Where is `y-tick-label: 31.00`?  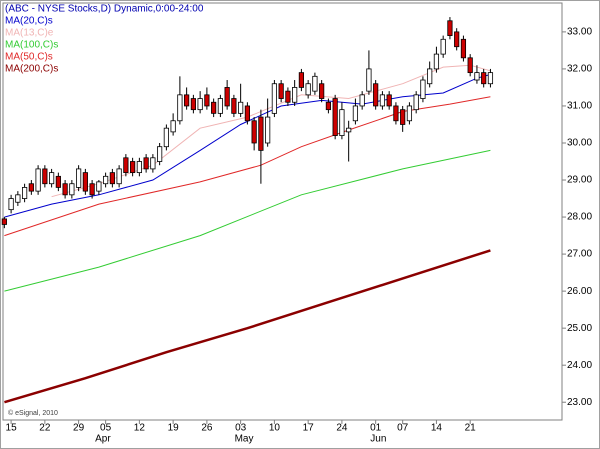
y-tick-label: 31.00 is located at coordinates (579, 106).